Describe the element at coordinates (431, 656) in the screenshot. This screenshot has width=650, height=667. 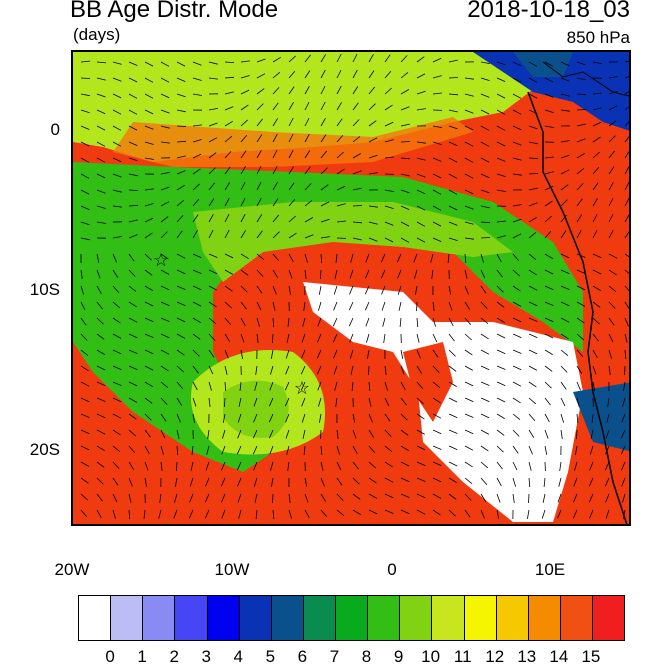
I see `colorbar-tick-label: 10` at that location.